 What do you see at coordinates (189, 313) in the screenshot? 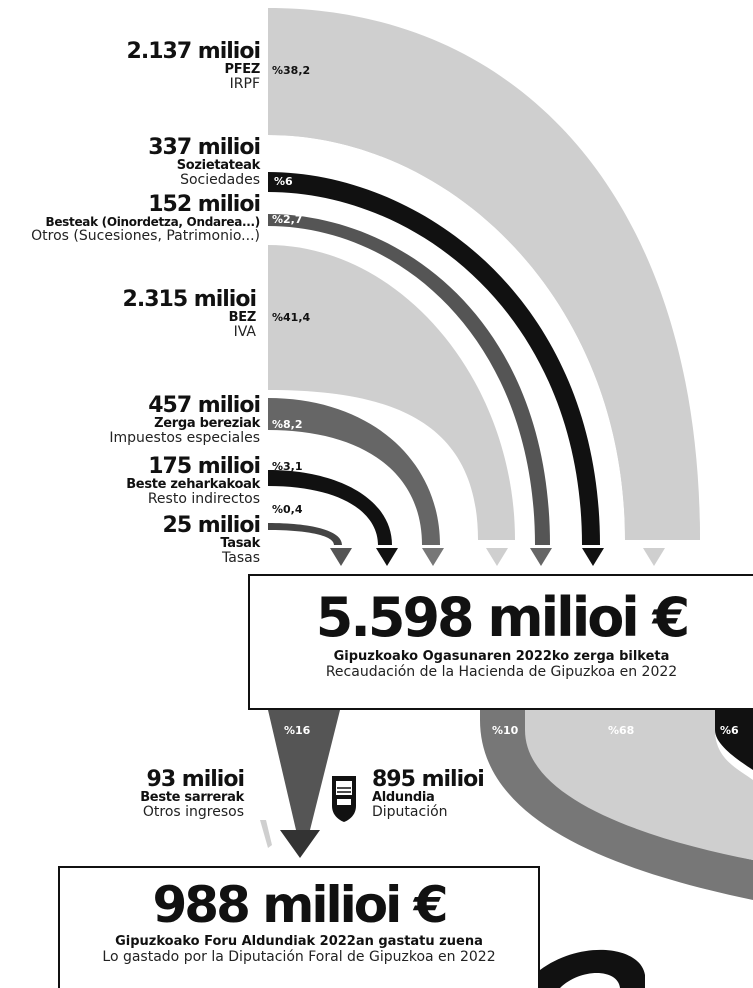
I see `source-label-bez: 2.315 milioi BEZ IVA` at bounding box center [189, 313].